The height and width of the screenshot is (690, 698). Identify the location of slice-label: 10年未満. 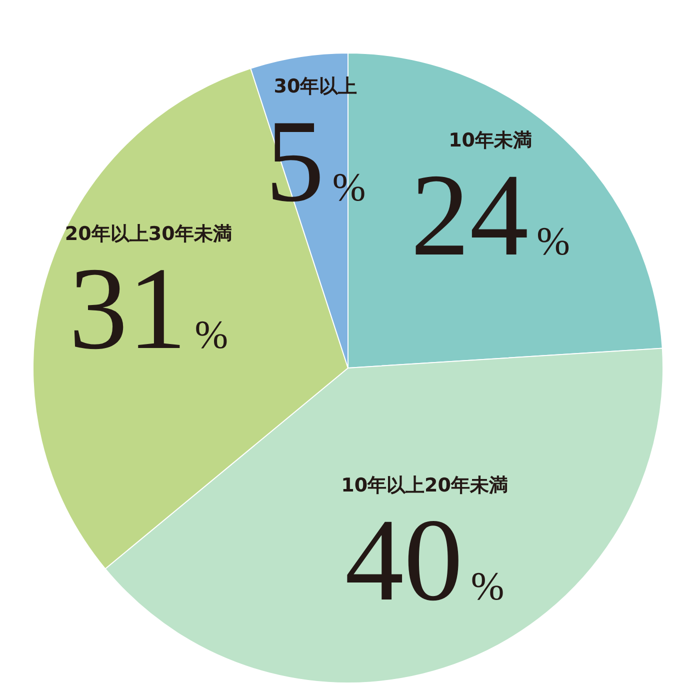
(490, 140).